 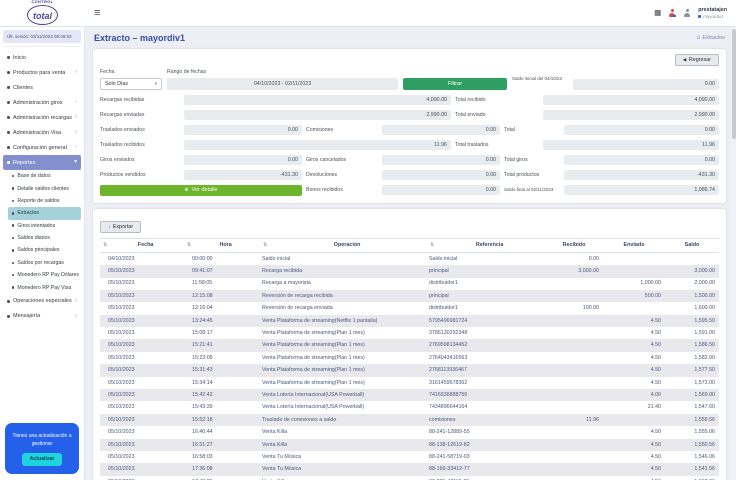 I want to click on sidebar-subitem-extractos: Extractos, so click(x=44, y=213).